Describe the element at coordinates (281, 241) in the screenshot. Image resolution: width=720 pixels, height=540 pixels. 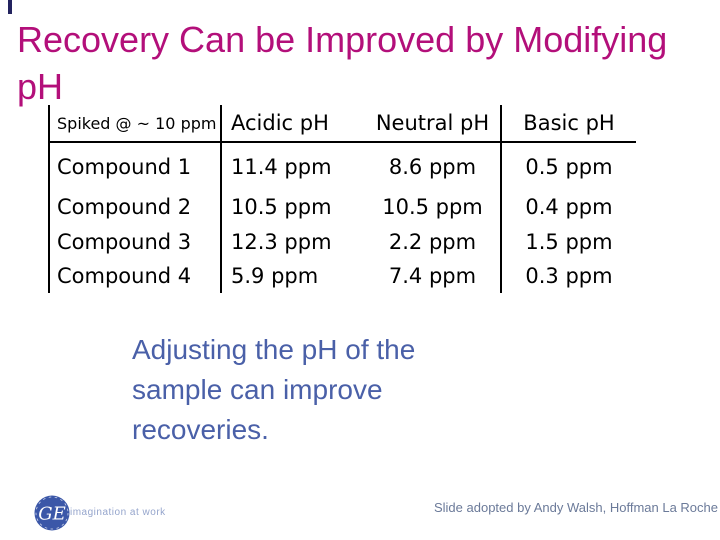
I see `table-cell-acidic: 12.3 ppm` at that location.